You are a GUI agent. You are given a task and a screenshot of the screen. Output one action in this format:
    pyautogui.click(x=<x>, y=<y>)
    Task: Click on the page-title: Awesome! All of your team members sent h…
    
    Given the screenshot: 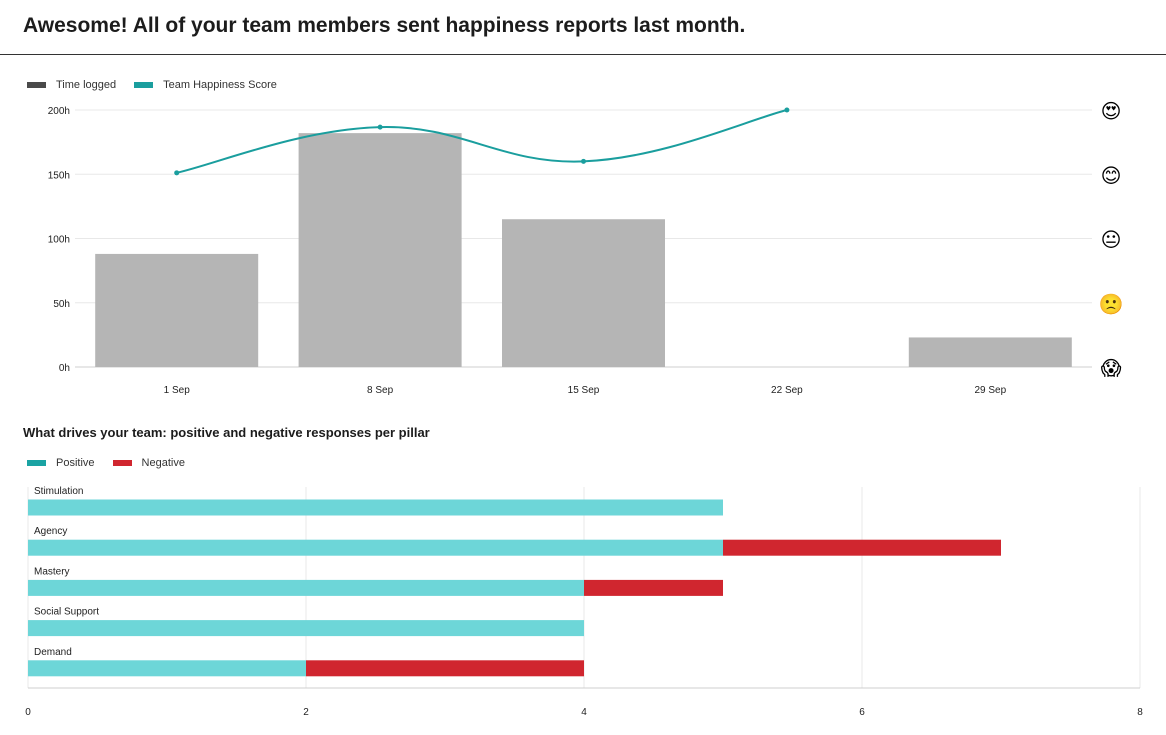 What is the action you would take?
    pyautogui.click(x=384, y=25)
    